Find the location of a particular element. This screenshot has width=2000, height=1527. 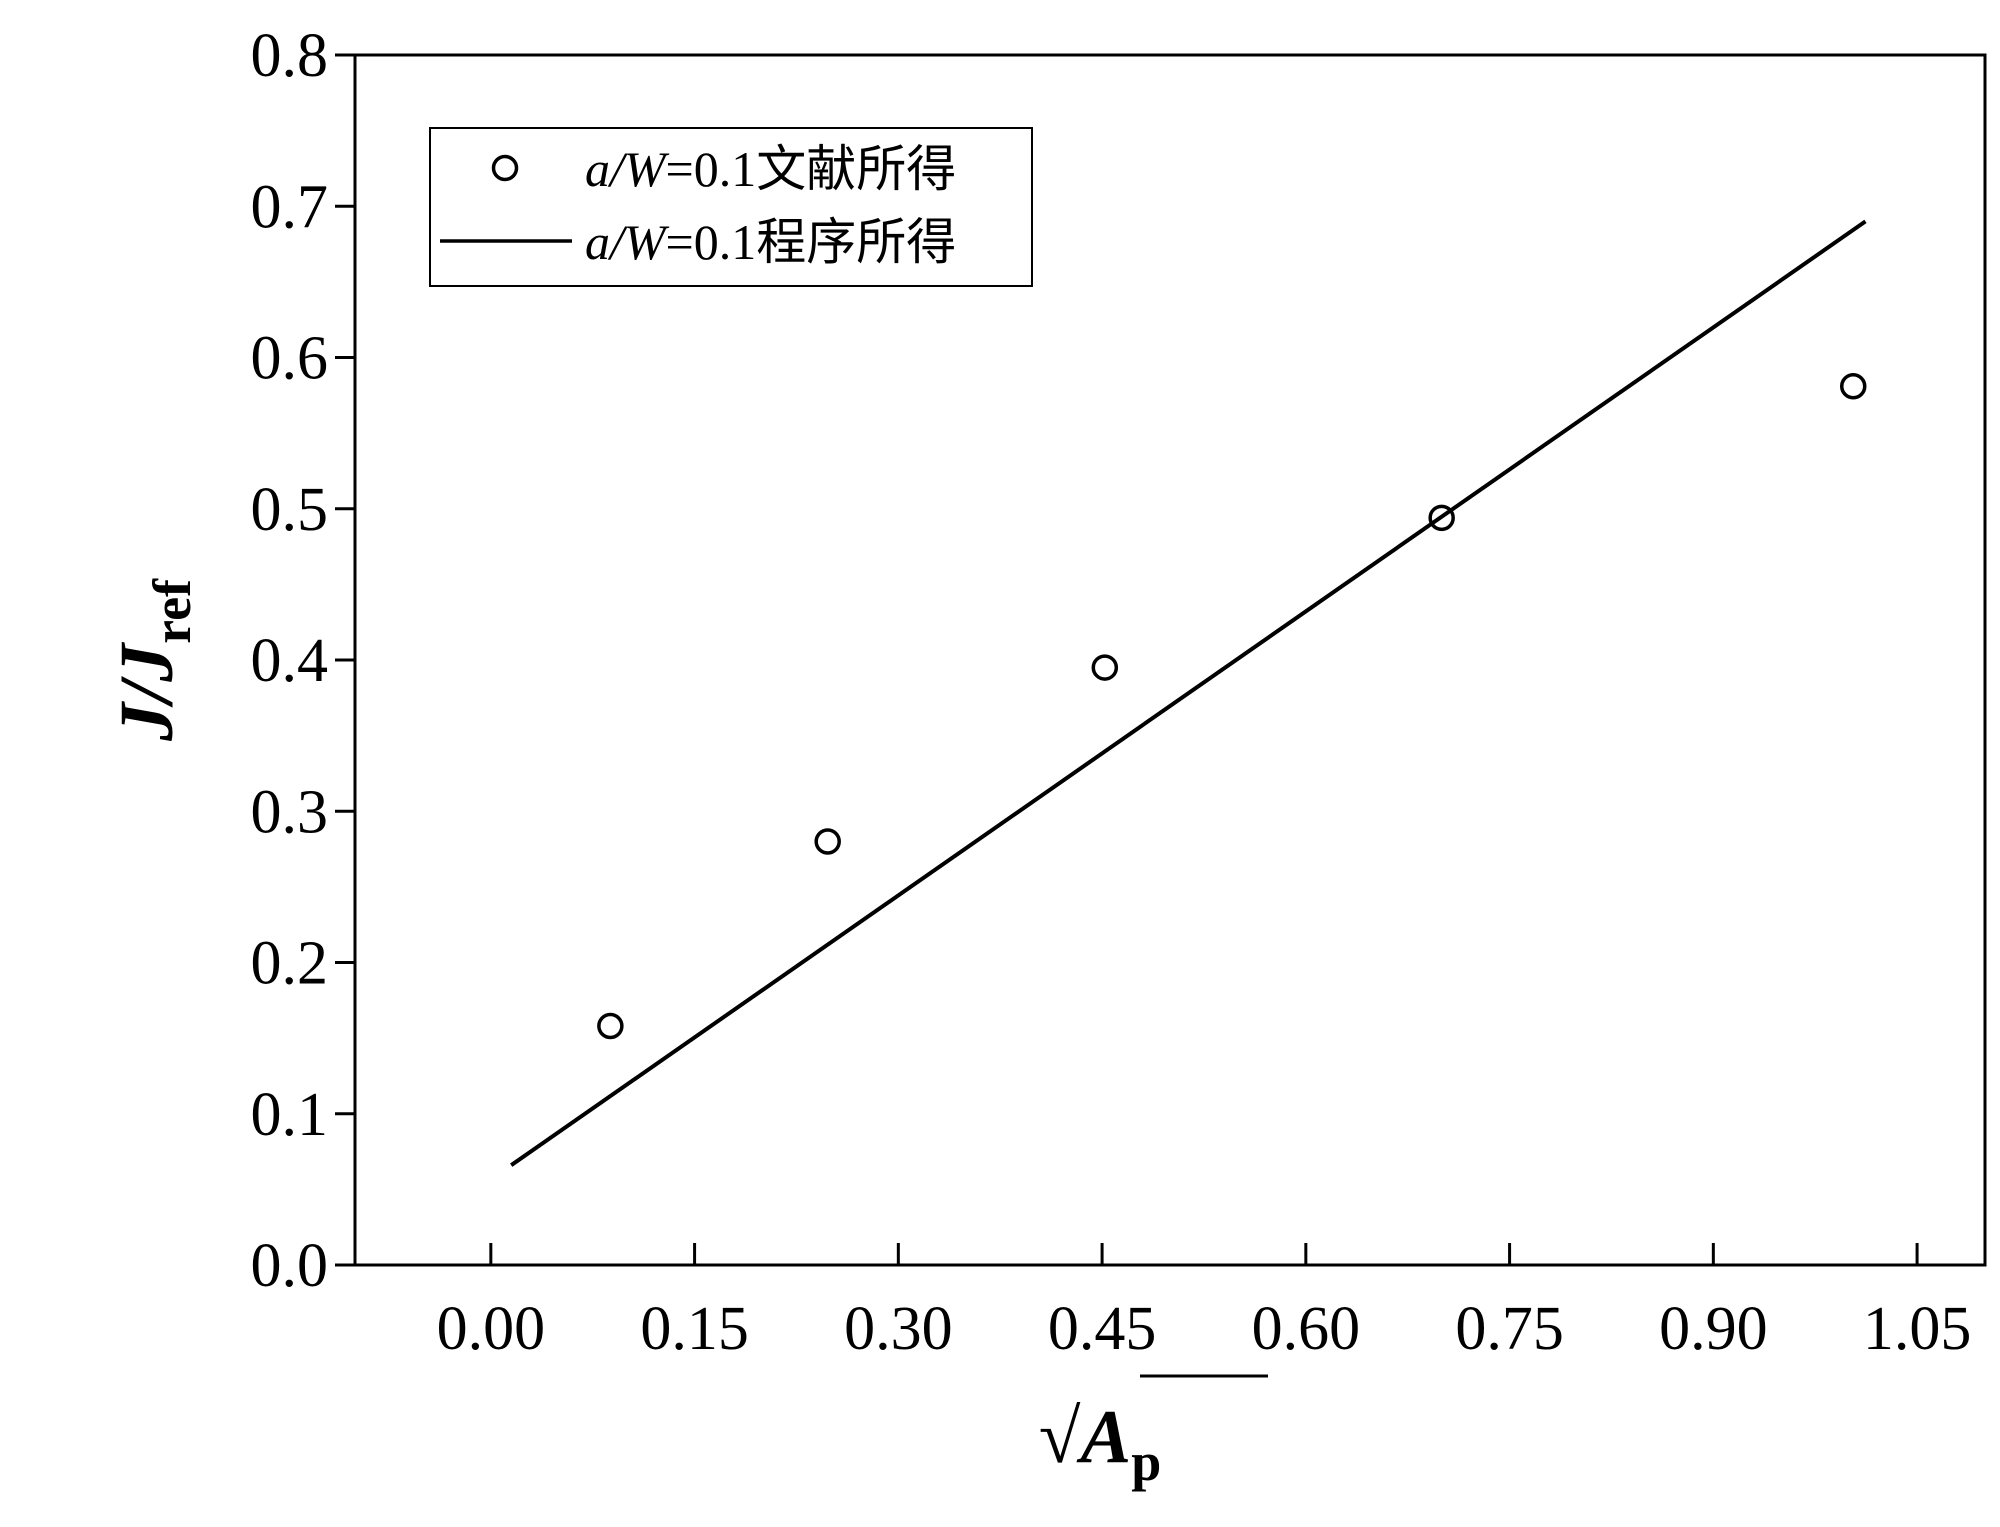

x-axis-title: √Ap is located at coordinates (1100, 1443).